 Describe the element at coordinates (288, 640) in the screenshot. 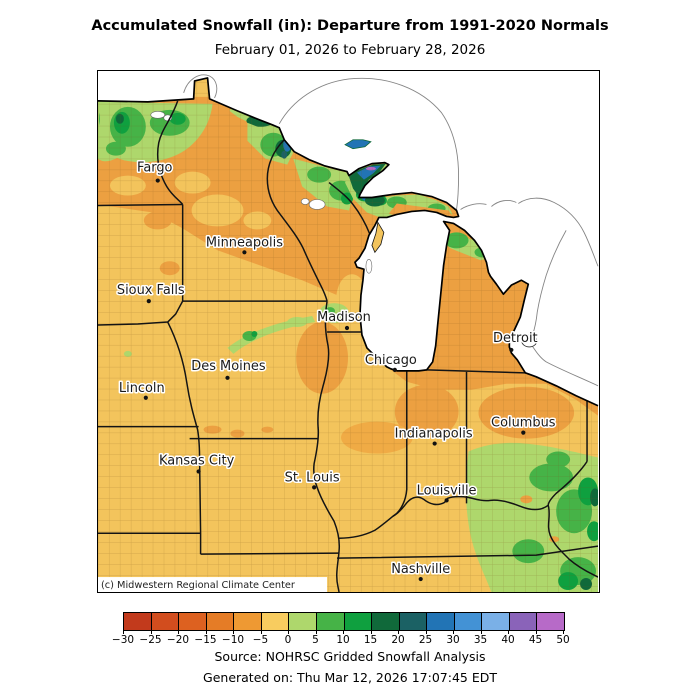

I see `colorbar-tick-label: 0` at that location.